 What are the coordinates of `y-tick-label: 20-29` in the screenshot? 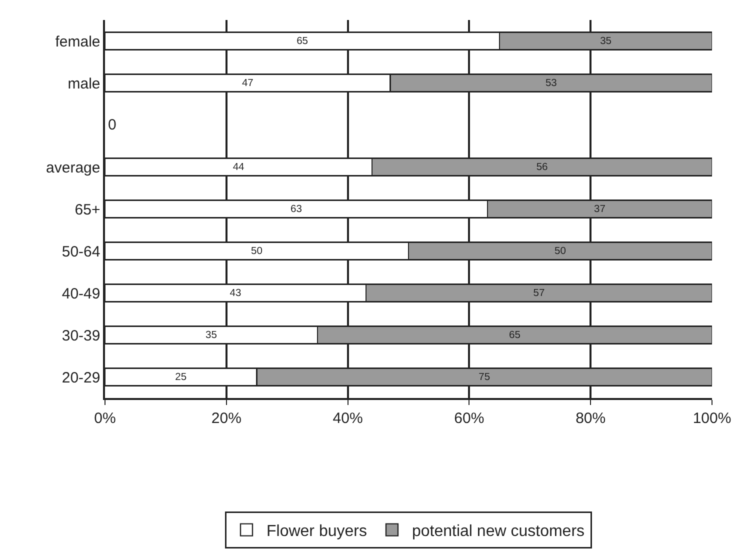 It's located at (81, 377).